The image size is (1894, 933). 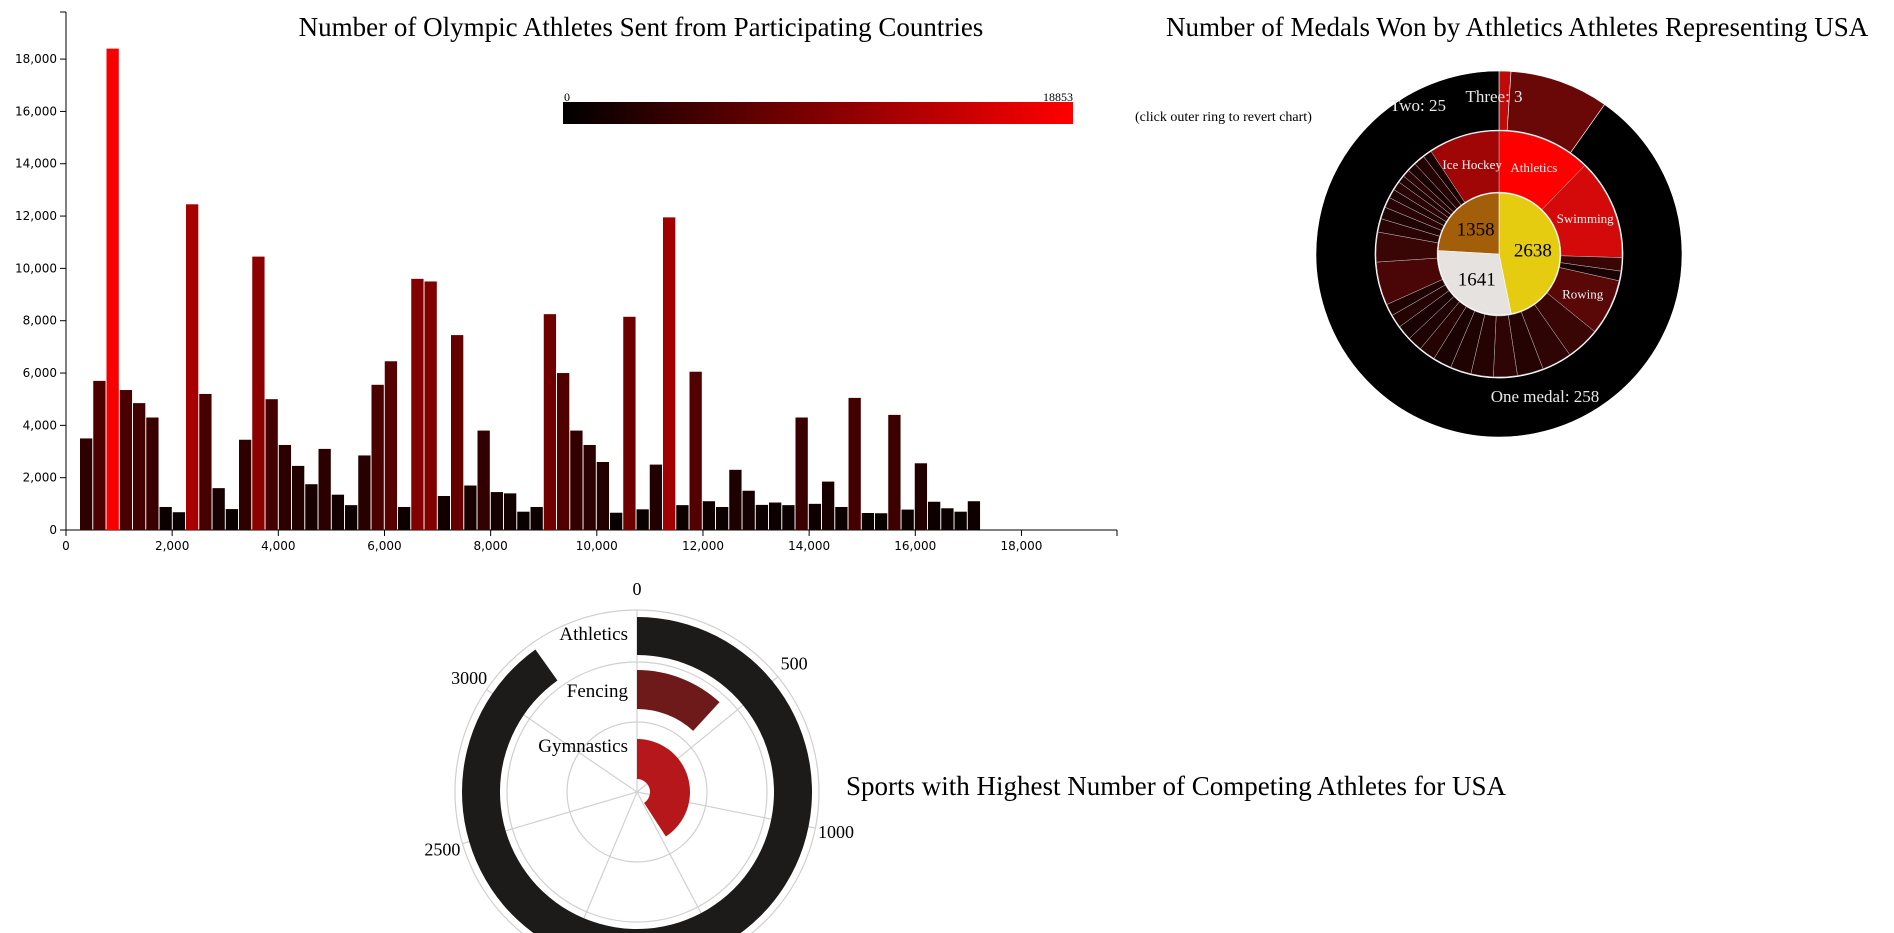 What do you see at coordinates (598, 691) in the screenshot?
I see `radial-series-label: Fencing` at bounding box center [598, 691].